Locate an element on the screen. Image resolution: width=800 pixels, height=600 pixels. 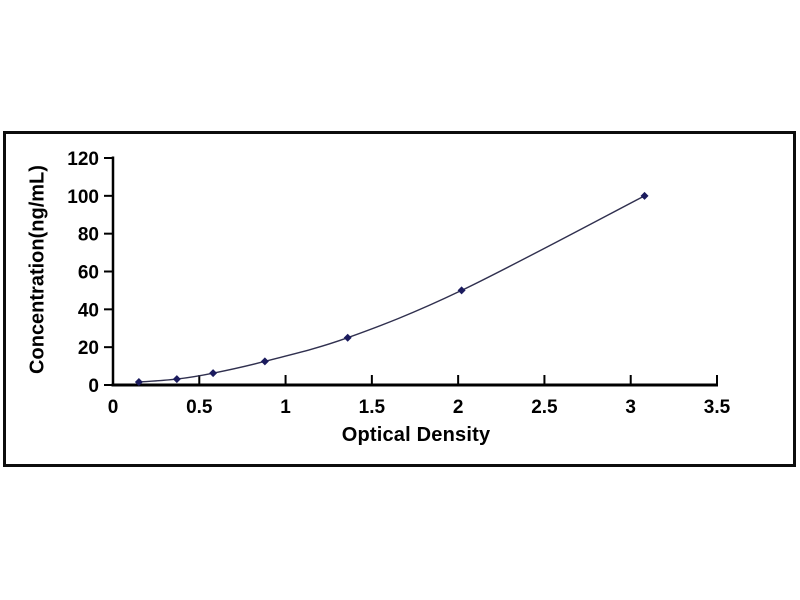
y-tick-label: 60 is located at coordinates (88, 273).